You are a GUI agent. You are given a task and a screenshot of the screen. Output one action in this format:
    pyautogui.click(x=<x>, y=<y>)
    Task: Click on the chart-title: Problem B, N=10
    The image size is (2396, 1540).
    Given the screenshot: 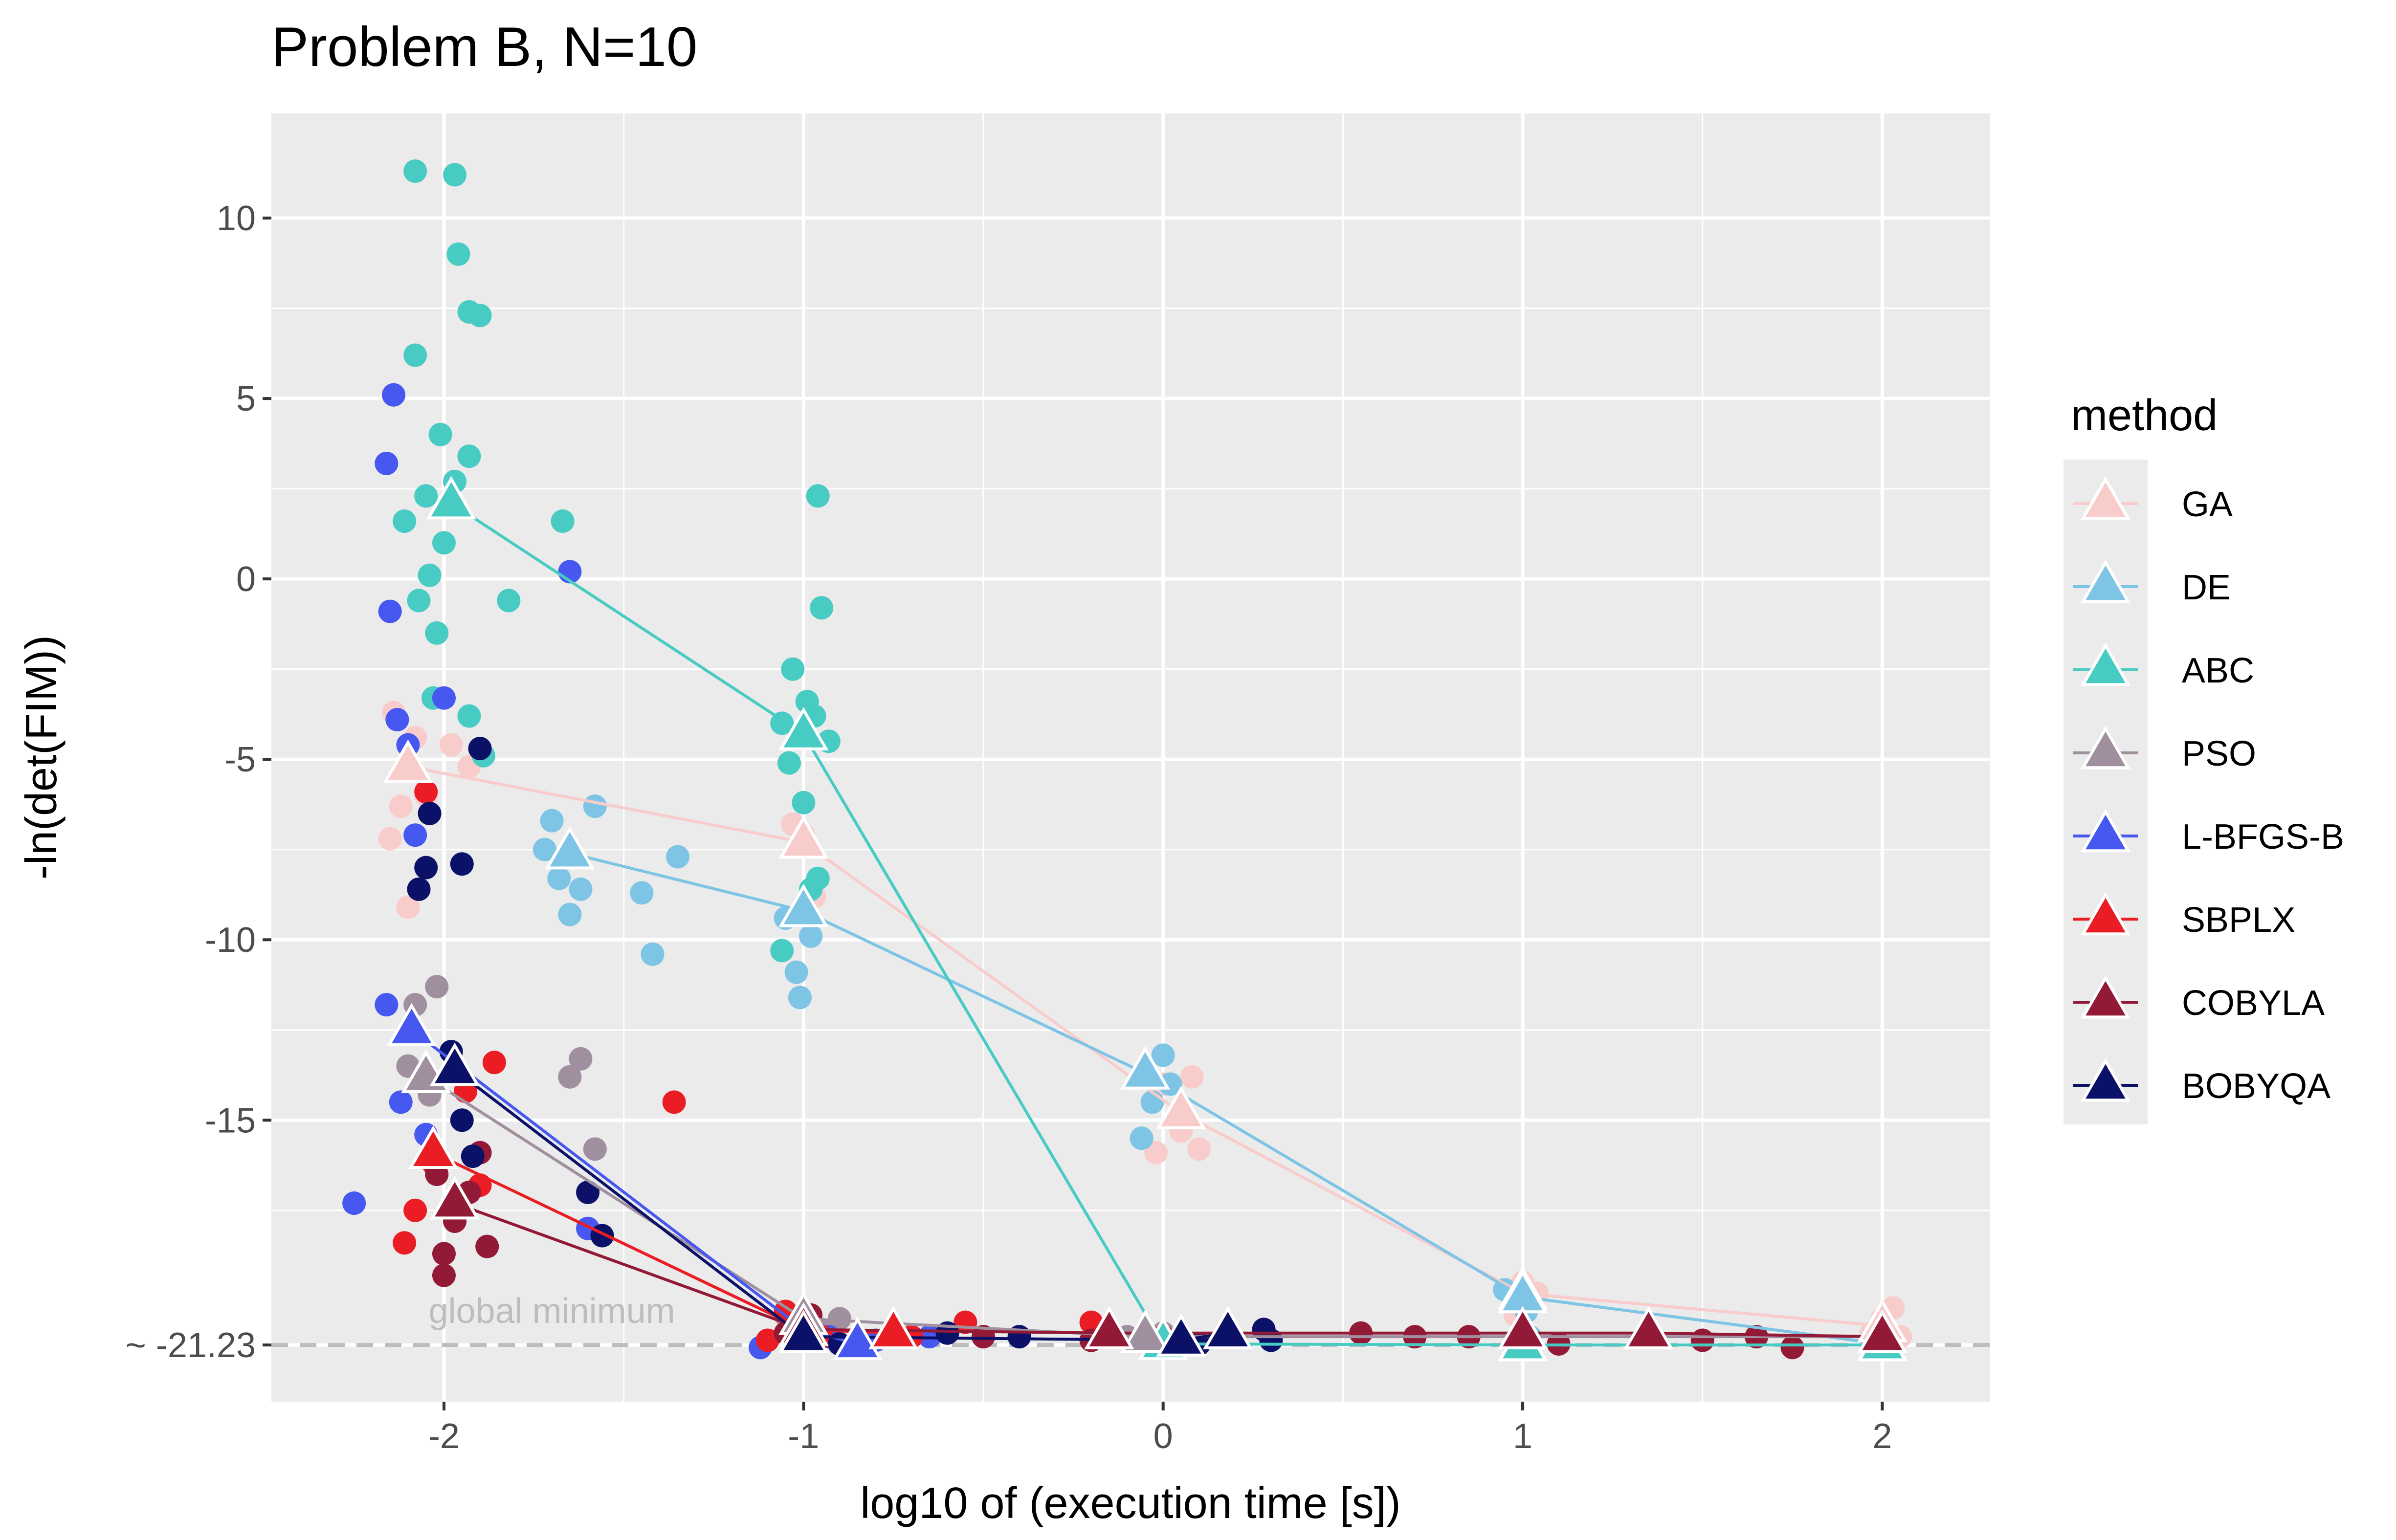 What is the action you would take?
    pyautogui.click(x=484, y=47)
    